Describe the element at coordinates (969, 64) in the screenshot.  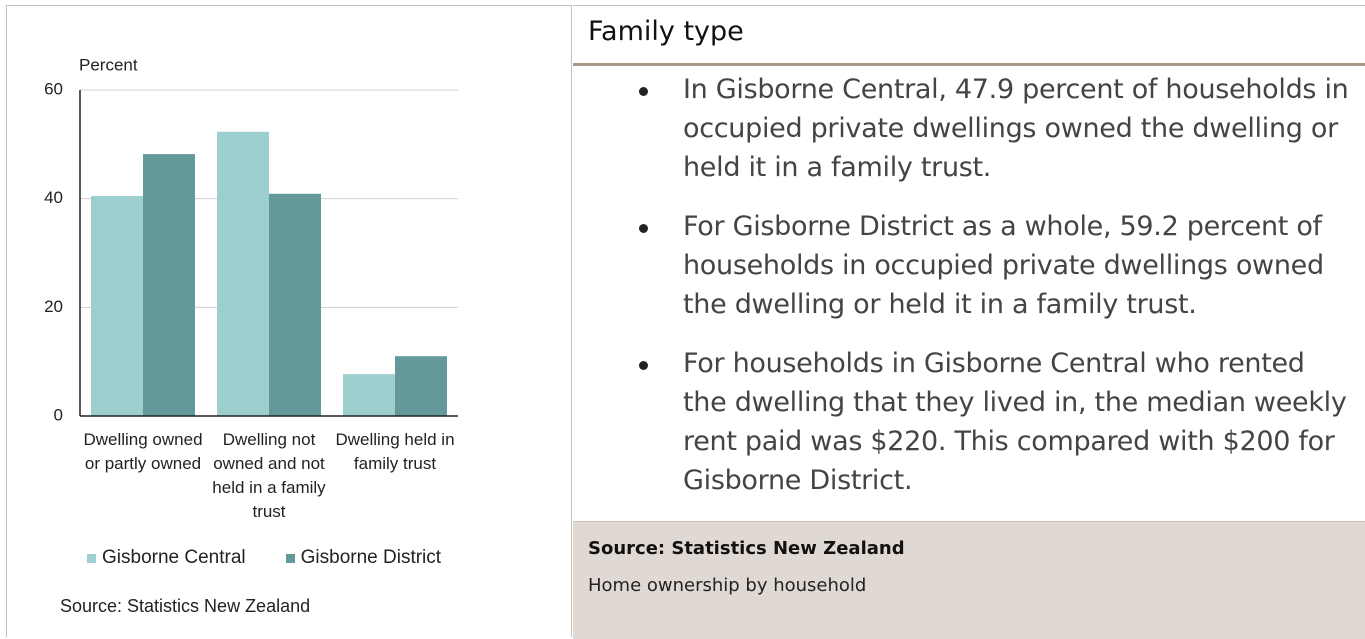
I see `divider` at that location.